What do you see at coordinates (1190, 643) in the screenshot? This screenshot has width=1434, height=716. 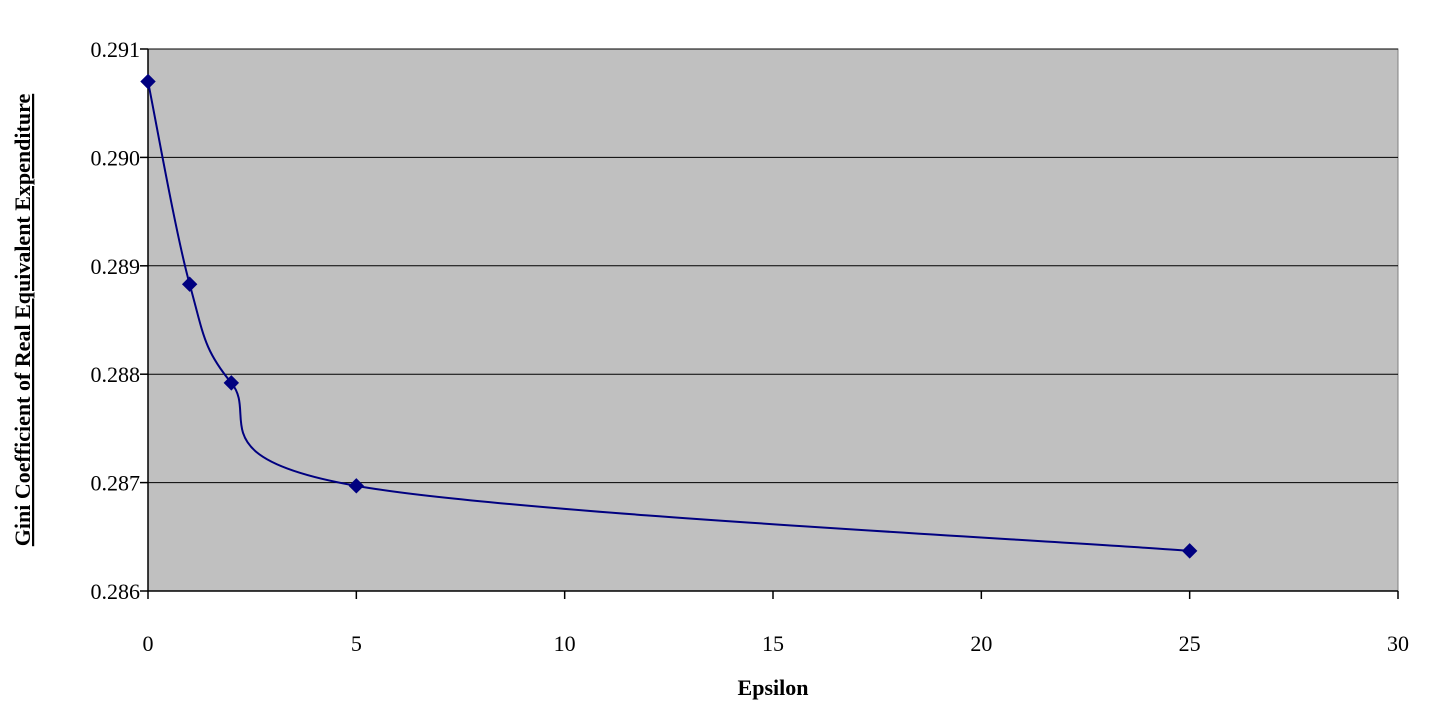 I see `x-tick-label: 25` at bounding box center [1190, 643].